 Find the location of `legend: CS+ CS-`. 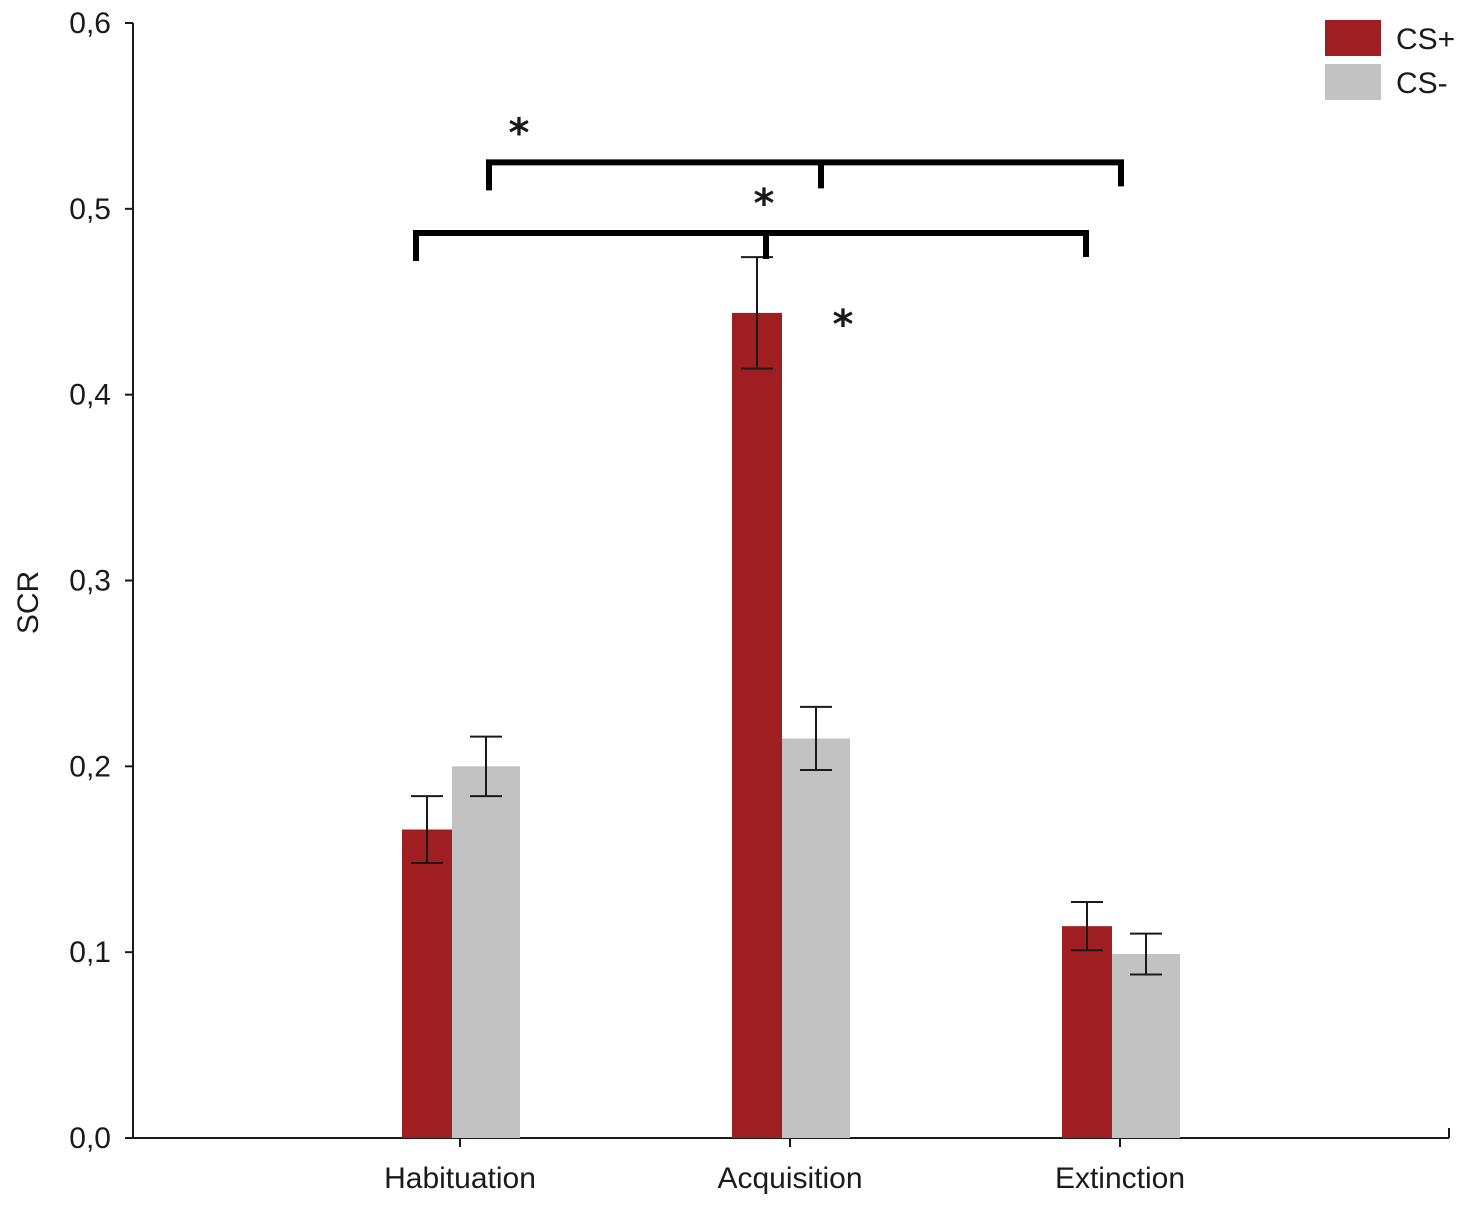

legend: CS+ CS- is located at coordinates (1390, 60).